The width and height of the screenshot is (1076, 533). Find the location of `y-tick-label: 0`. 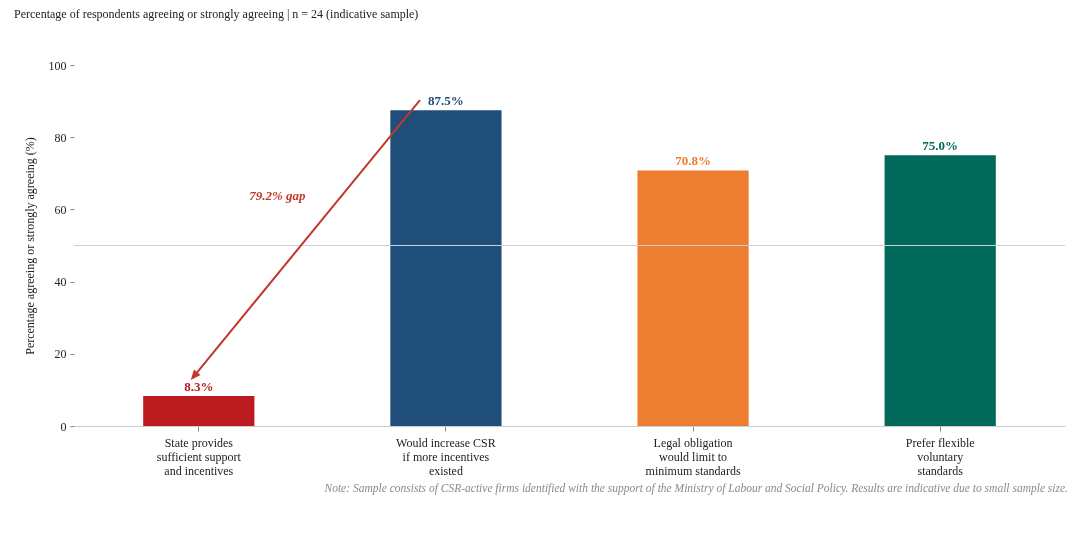

y-tick-label: 0 is located at coordinates (63, 426).